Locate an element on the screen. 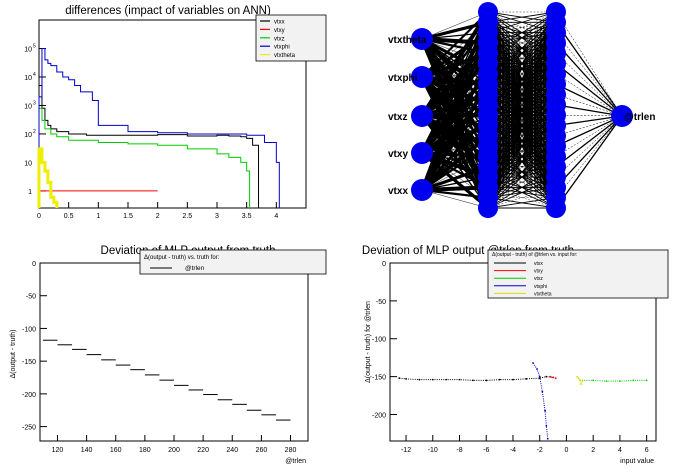  x-tick-label: 160 is located at coordinates (116, 450).